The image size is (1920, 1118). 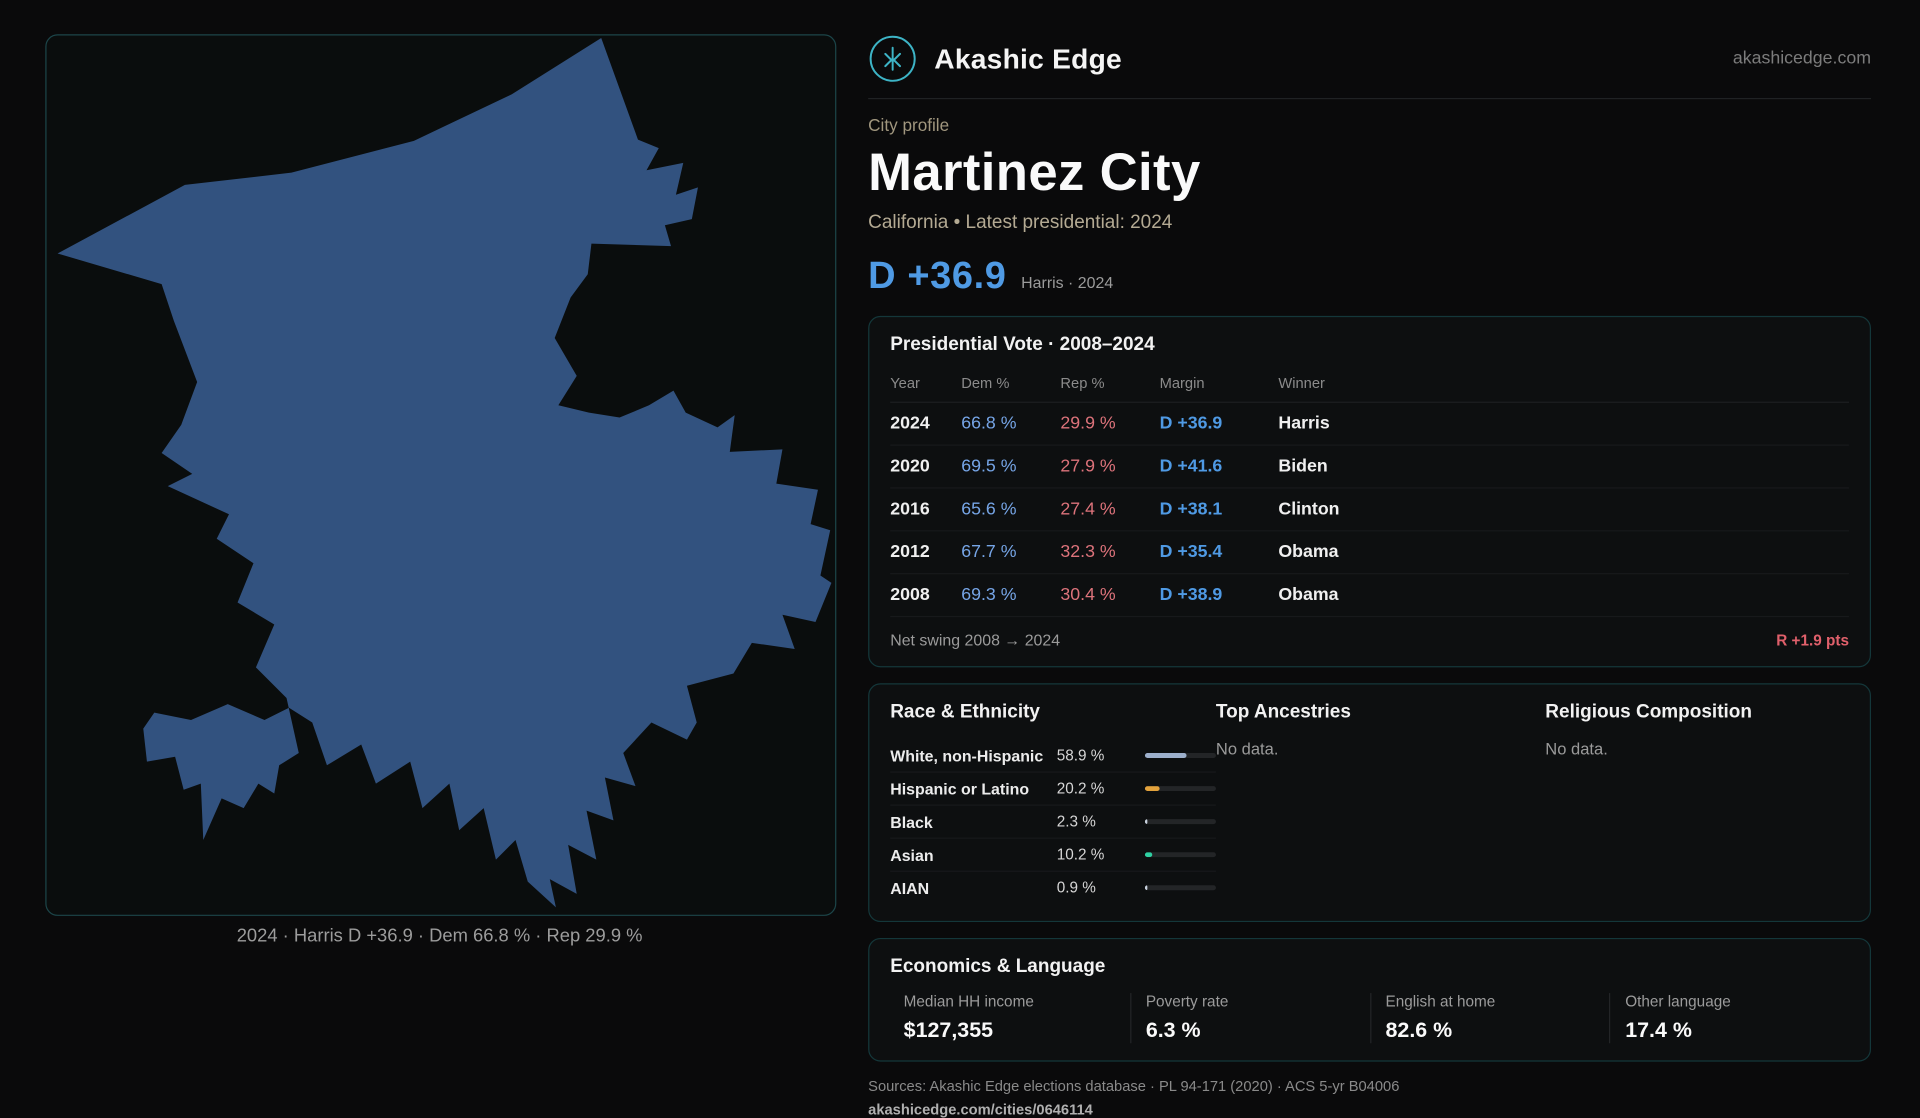 I want to click on vote-rep-pct: 27.9 %, so click(x=1088, y=467).